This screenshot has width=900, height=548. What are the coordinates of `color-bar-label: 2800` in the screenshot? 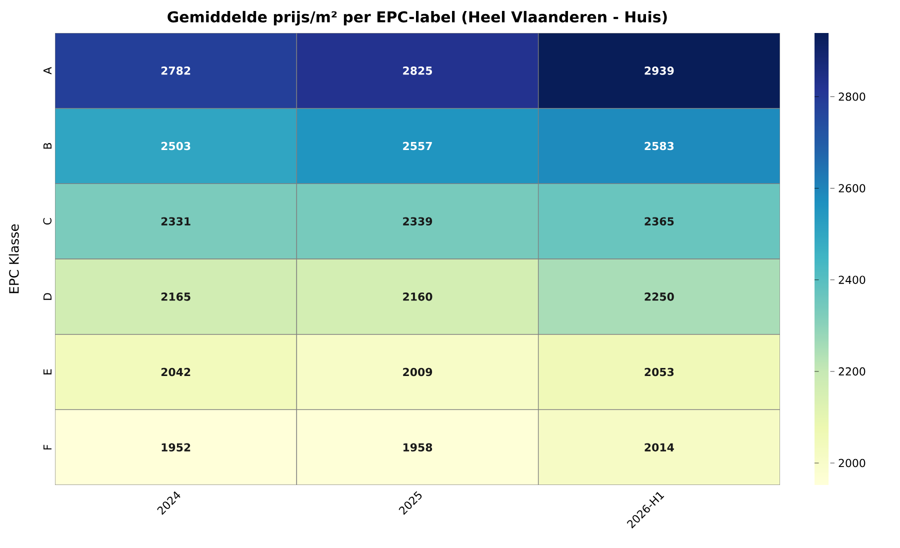 It's located at (852, 96).